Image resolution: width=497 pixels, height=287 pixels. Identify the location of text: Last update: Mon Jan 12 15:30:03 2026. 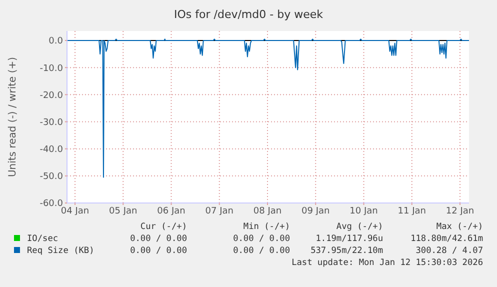
(386, 263).